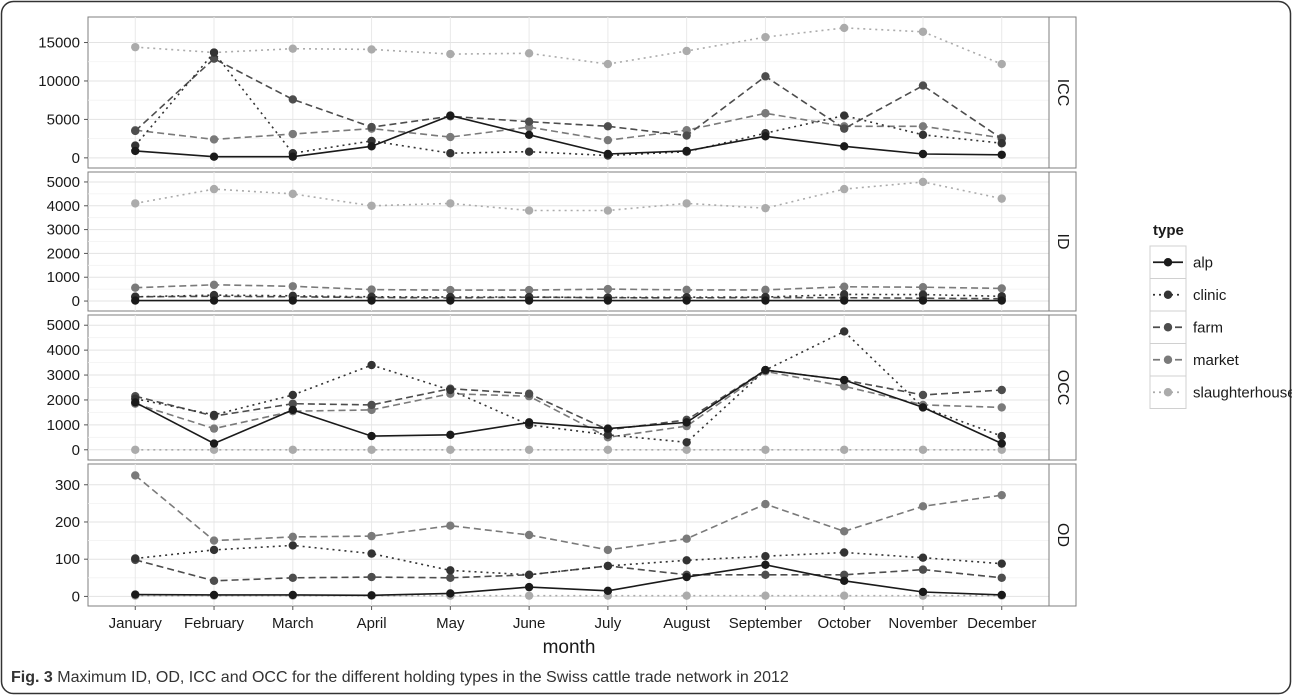  Describe the element at coordinates (1168, 392) in the screenshot. I see `legend-marker-slaughterhouse` at that location.